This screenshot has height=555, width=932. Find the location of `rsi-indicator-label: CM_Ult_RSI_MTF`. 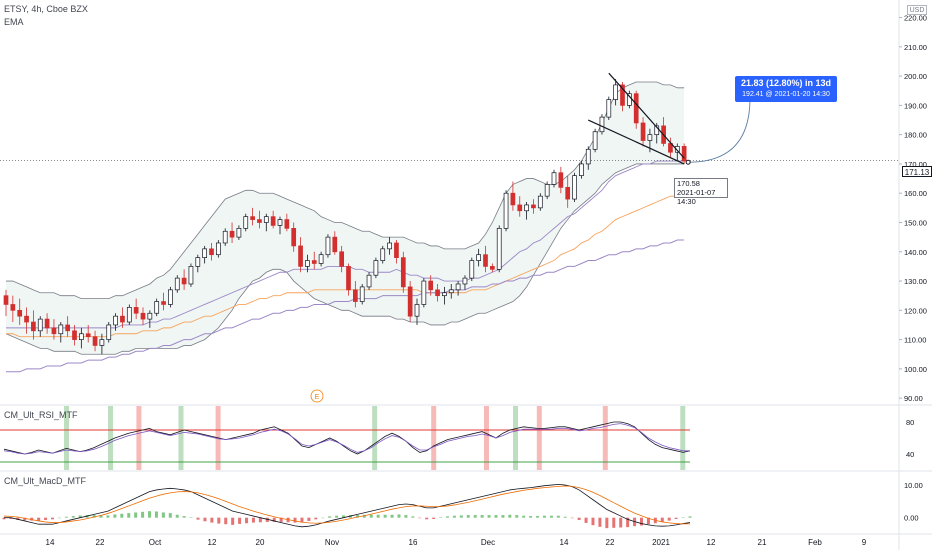

rsi-indicator-label: CM_Ult_RSI_MTF is located at coordinates (41, 415).